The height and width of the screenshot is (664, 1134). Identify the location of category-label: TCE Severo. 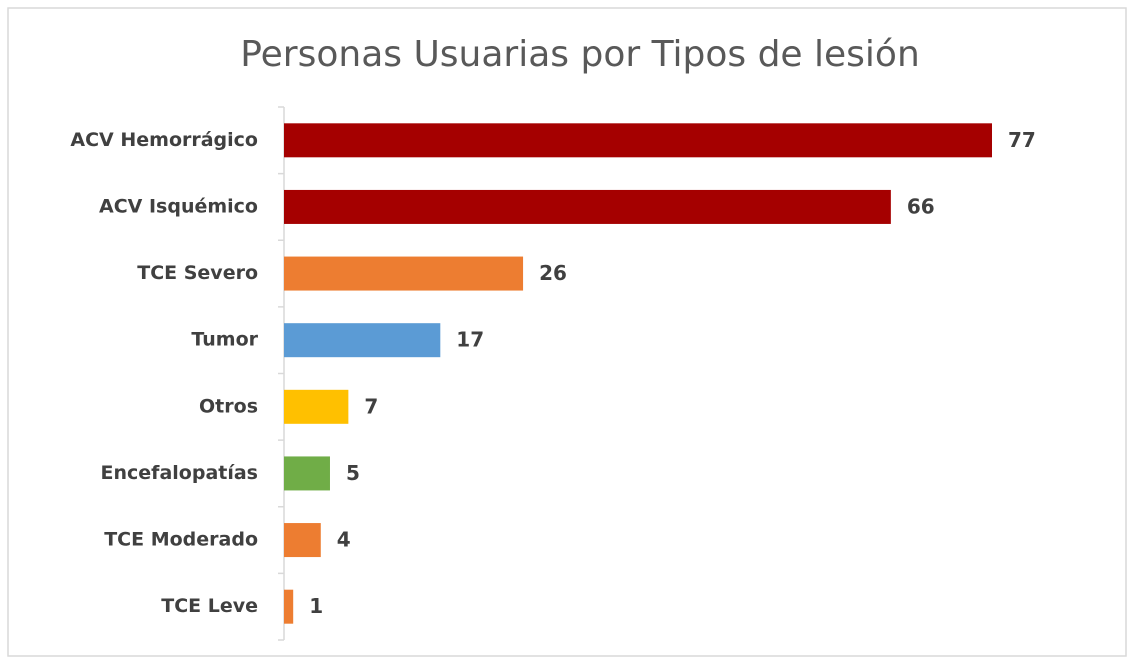
(197, 273).